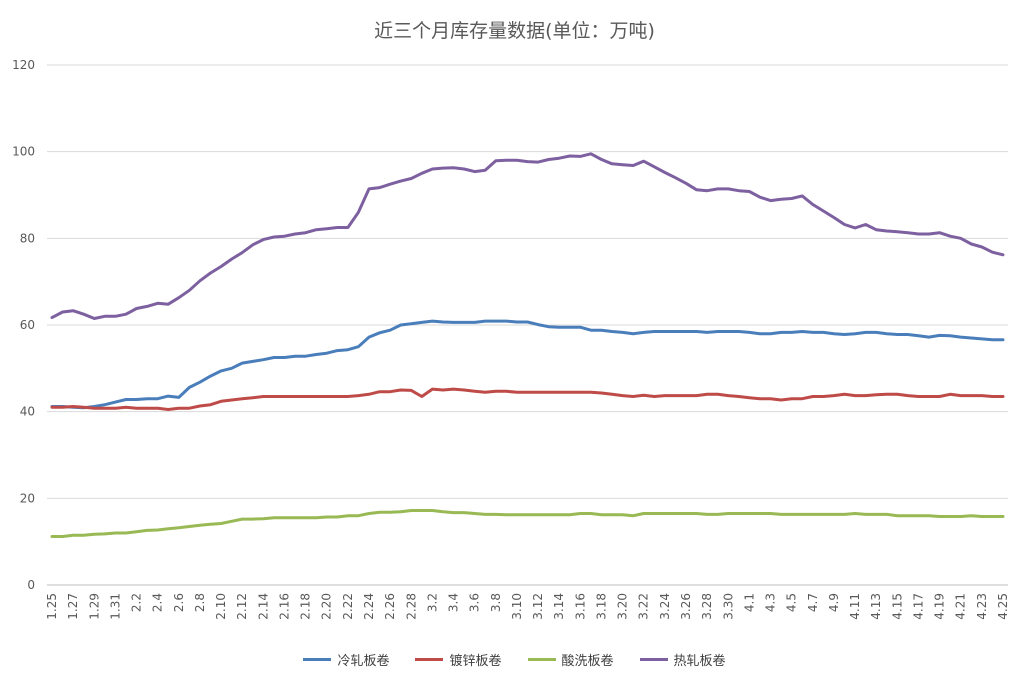 The width and height of the screenshot is (1029, 685). I want to click on x-tick-label: 4.13, so click(876, 606).